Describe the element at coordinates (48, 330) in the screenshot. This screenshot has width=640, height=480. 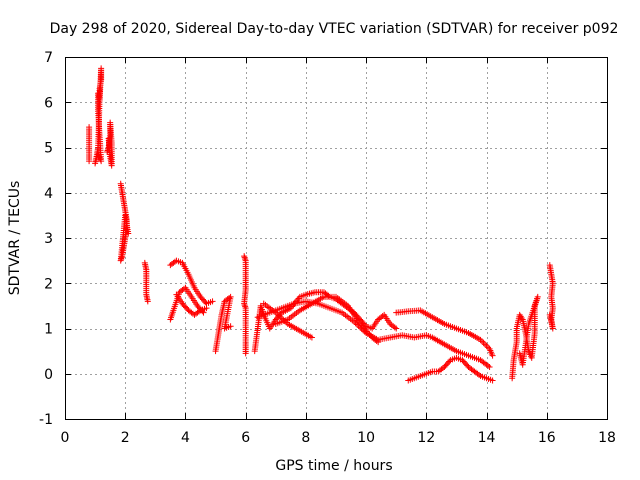
I see `y-tick-label: 1` at that location.